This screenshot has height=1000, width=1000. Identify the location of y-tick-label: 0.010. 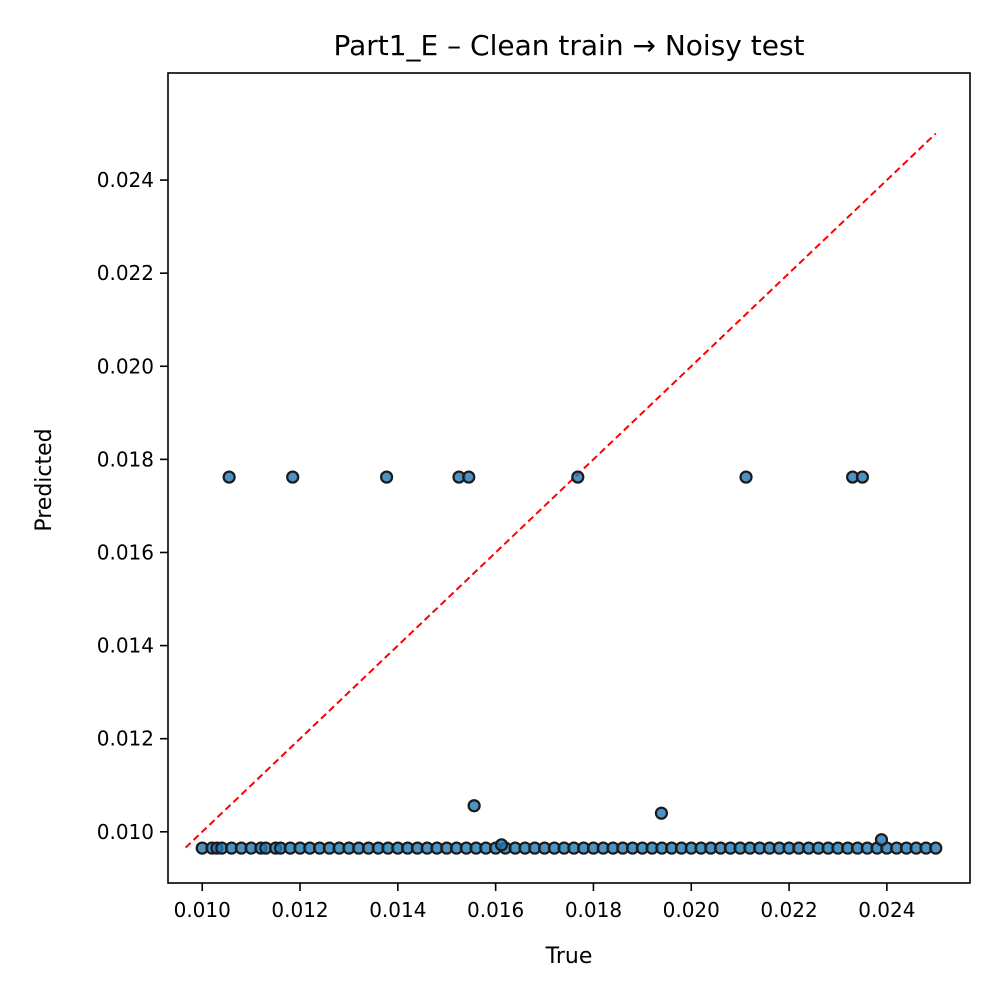
(125, 832).